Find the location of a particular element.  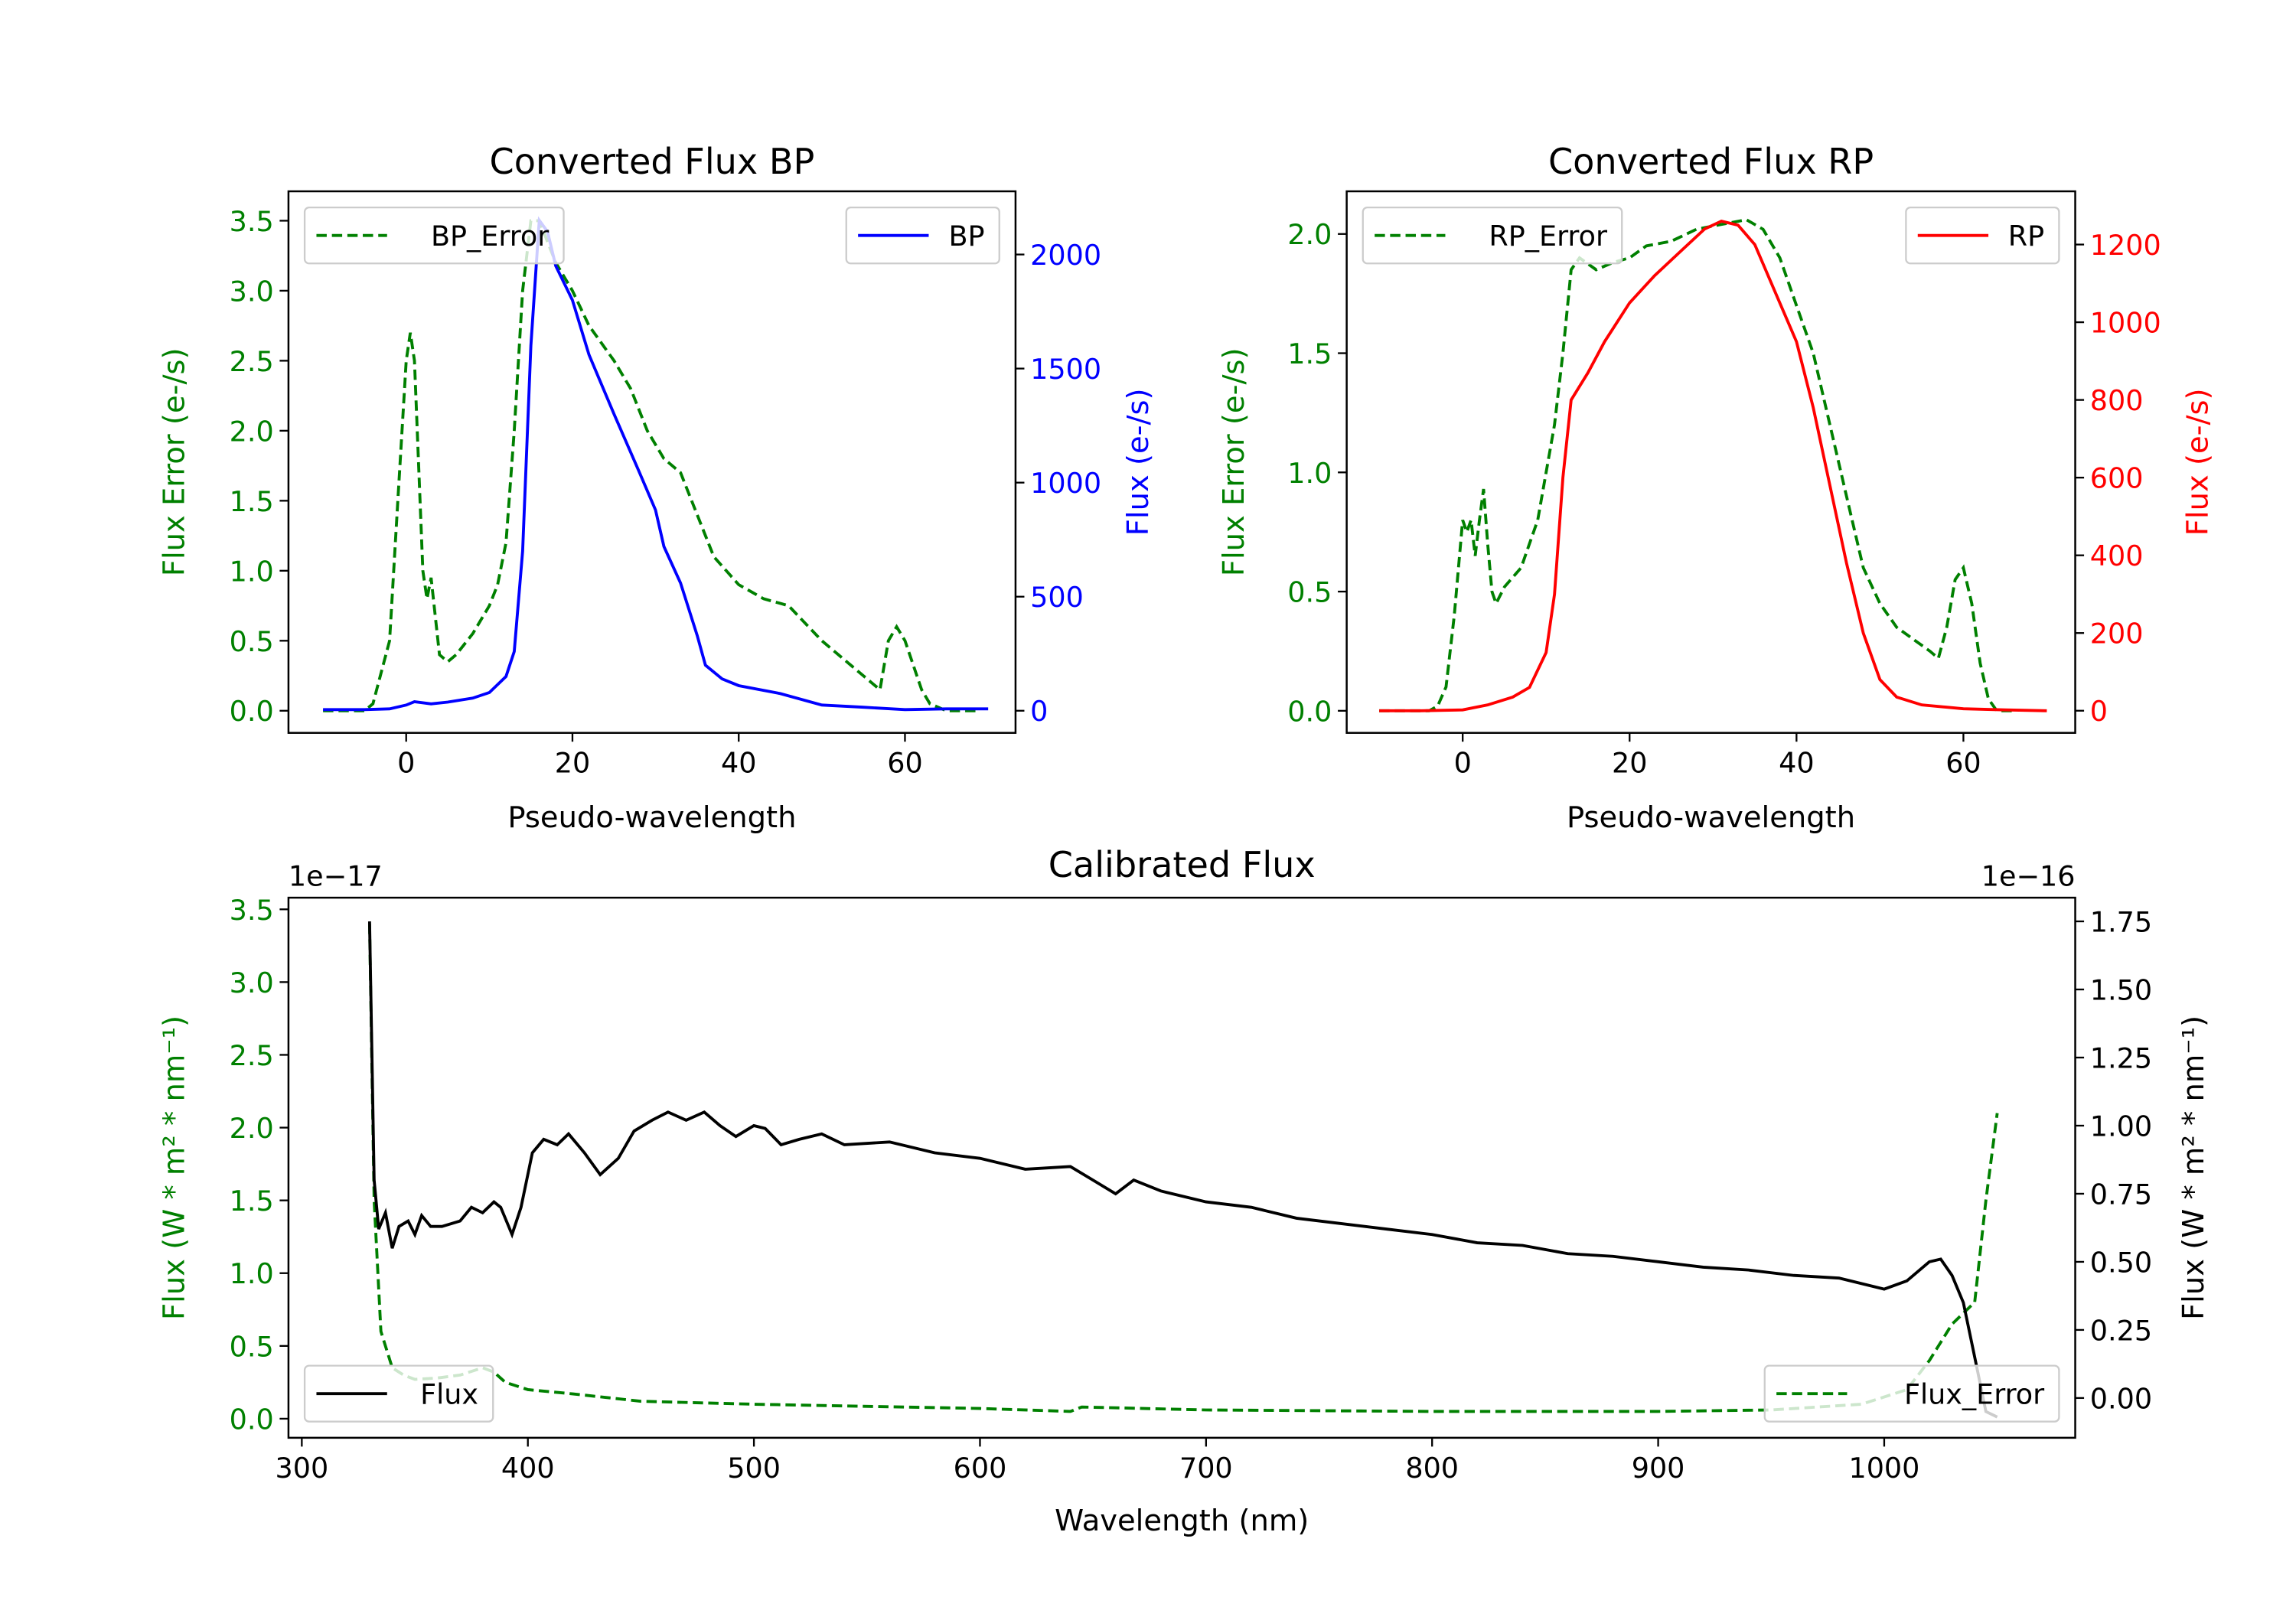

bp-legend-bp-error: BP_Error is located at coordinates (434, 236).